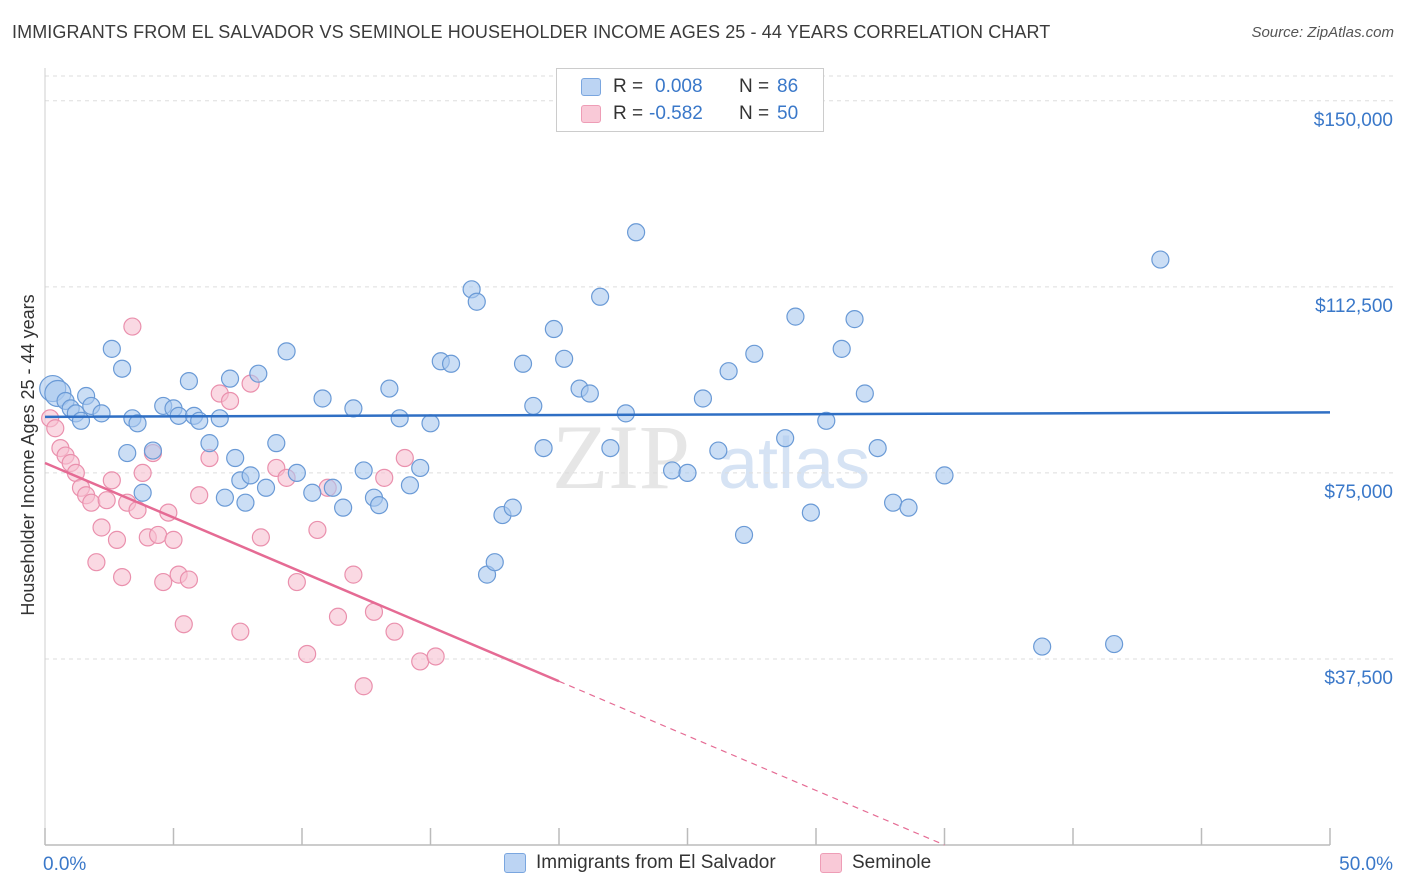 The image size is (1406, 892). I want to click on seminole-trend-line, so click(302, 572).